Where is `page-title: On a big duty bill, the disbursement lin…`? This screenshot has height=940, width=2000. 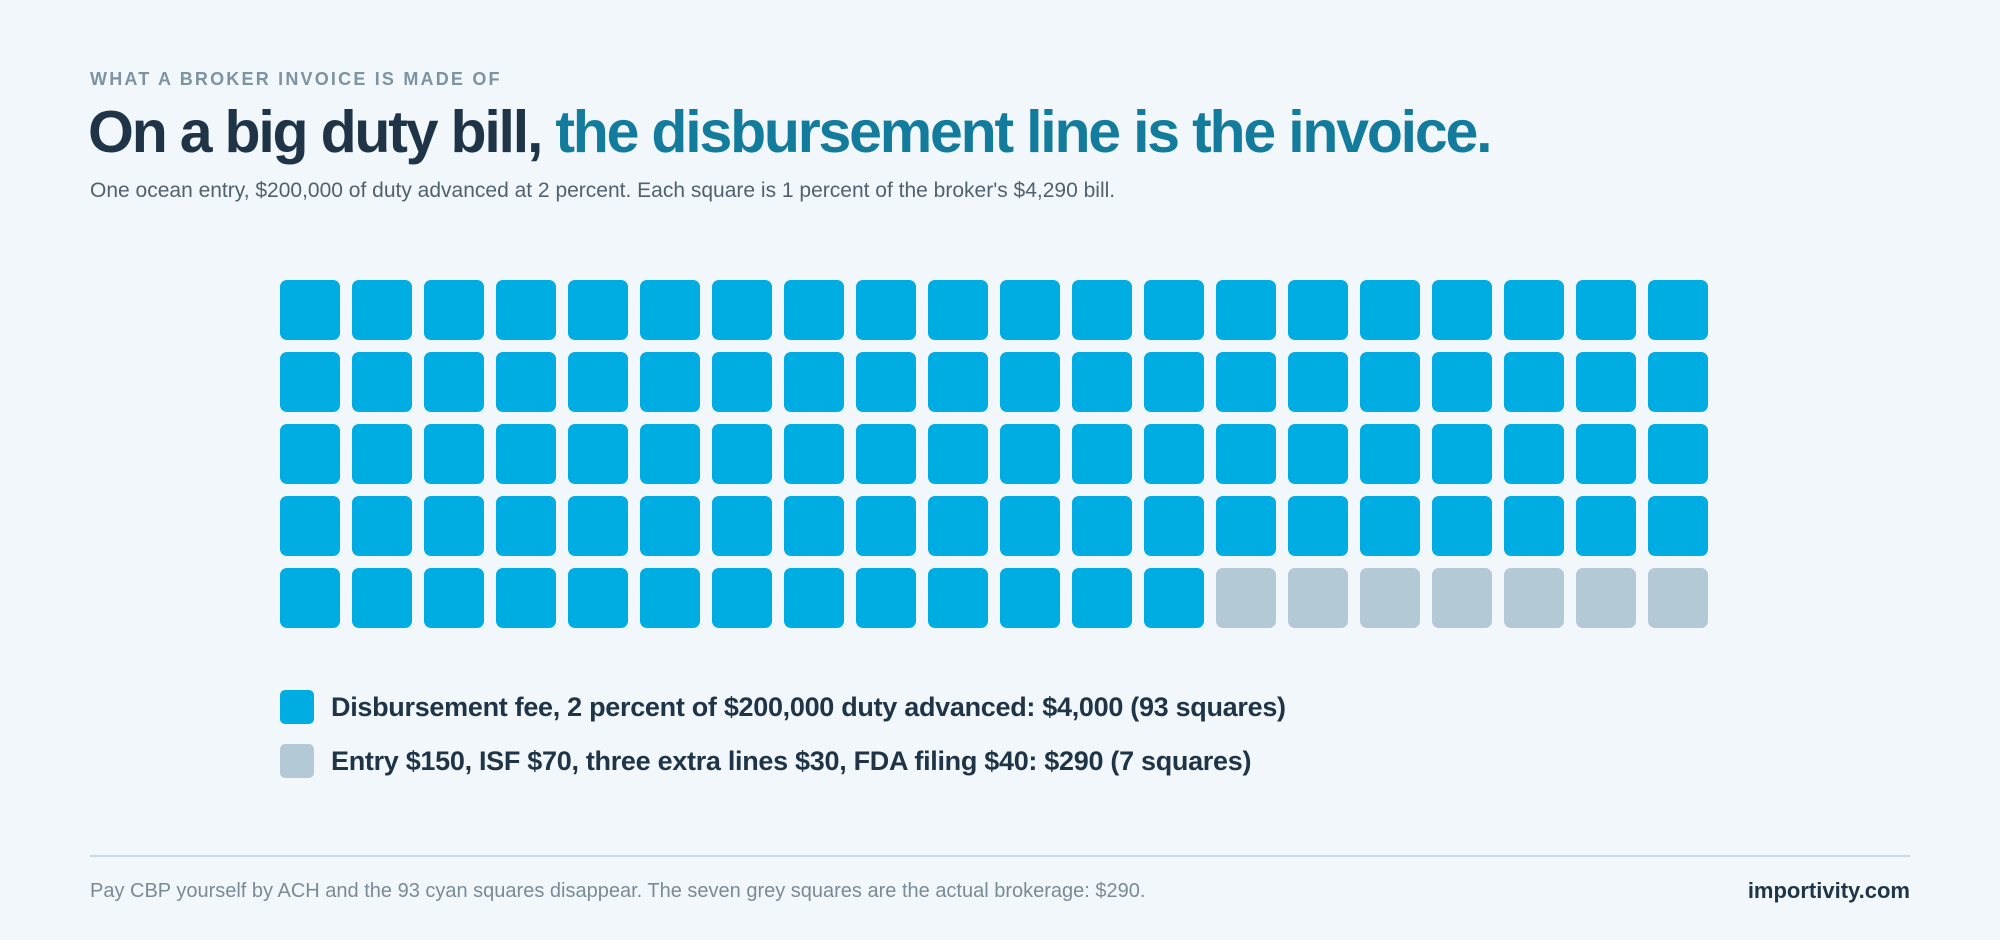
page-title: On a big duty bill, the disbursement lin… is located at coordinates (790, 132).